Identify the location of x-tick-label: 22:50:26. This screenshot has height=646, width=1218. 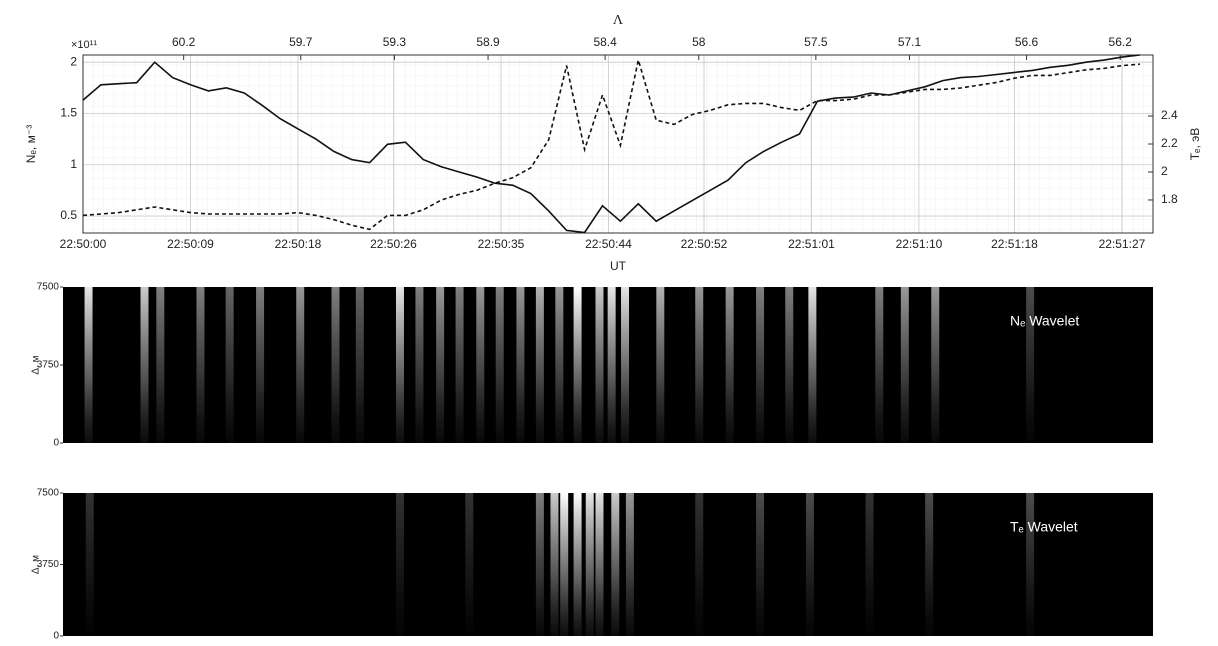
(393, 244).